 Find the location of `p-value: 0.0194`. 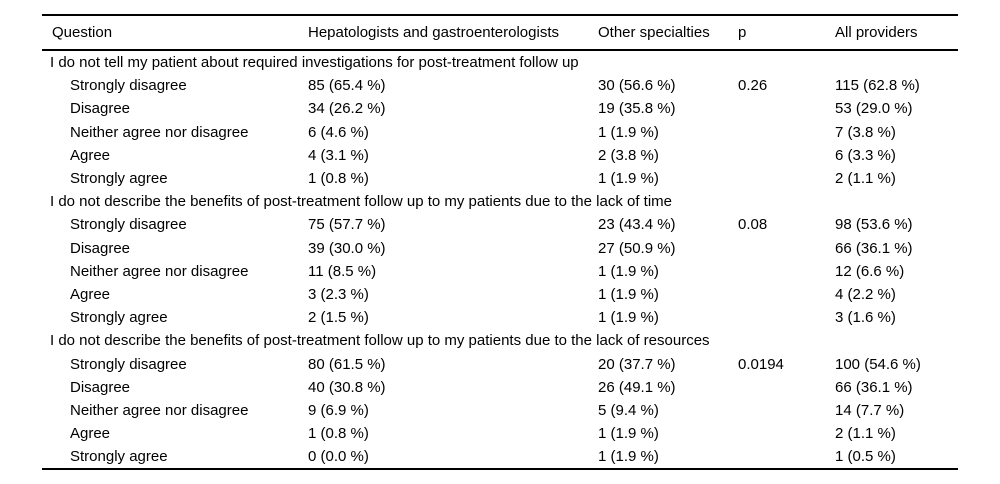

p-value: 0.0194 is located at coordinates (761, 364).